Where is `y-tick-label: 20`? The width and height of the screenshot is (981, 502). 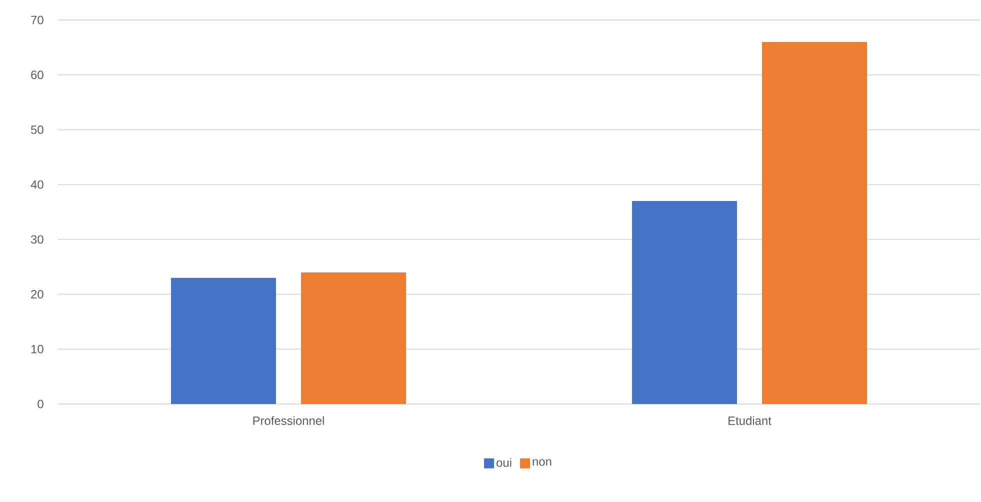 y-tick-label: 20 is located at coordinates (37, 294).